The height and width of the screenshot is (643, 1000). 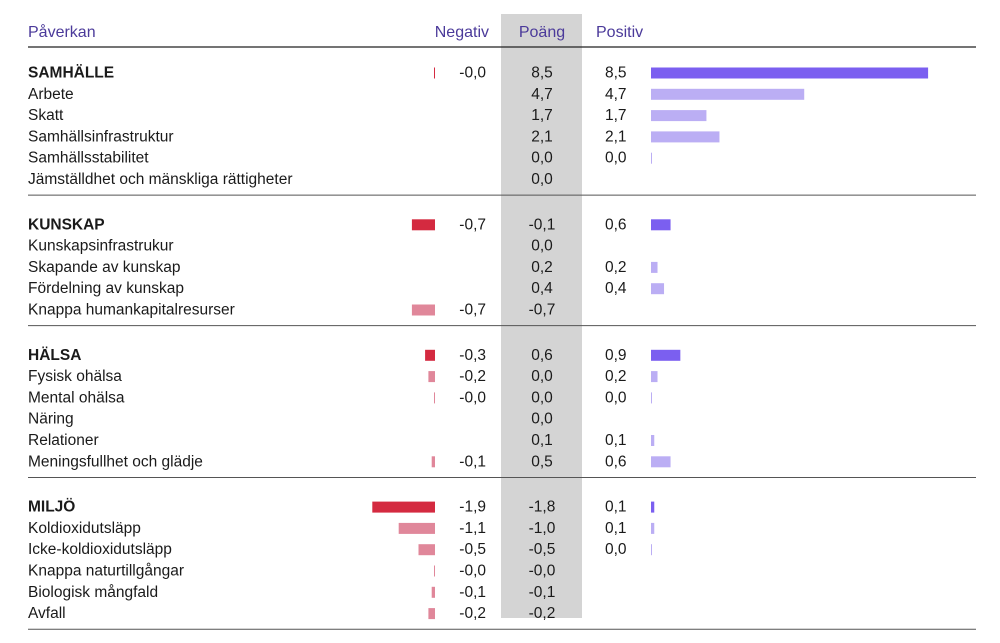 I want to click on group-score-value: -0,1, so click(x=542, y=224).